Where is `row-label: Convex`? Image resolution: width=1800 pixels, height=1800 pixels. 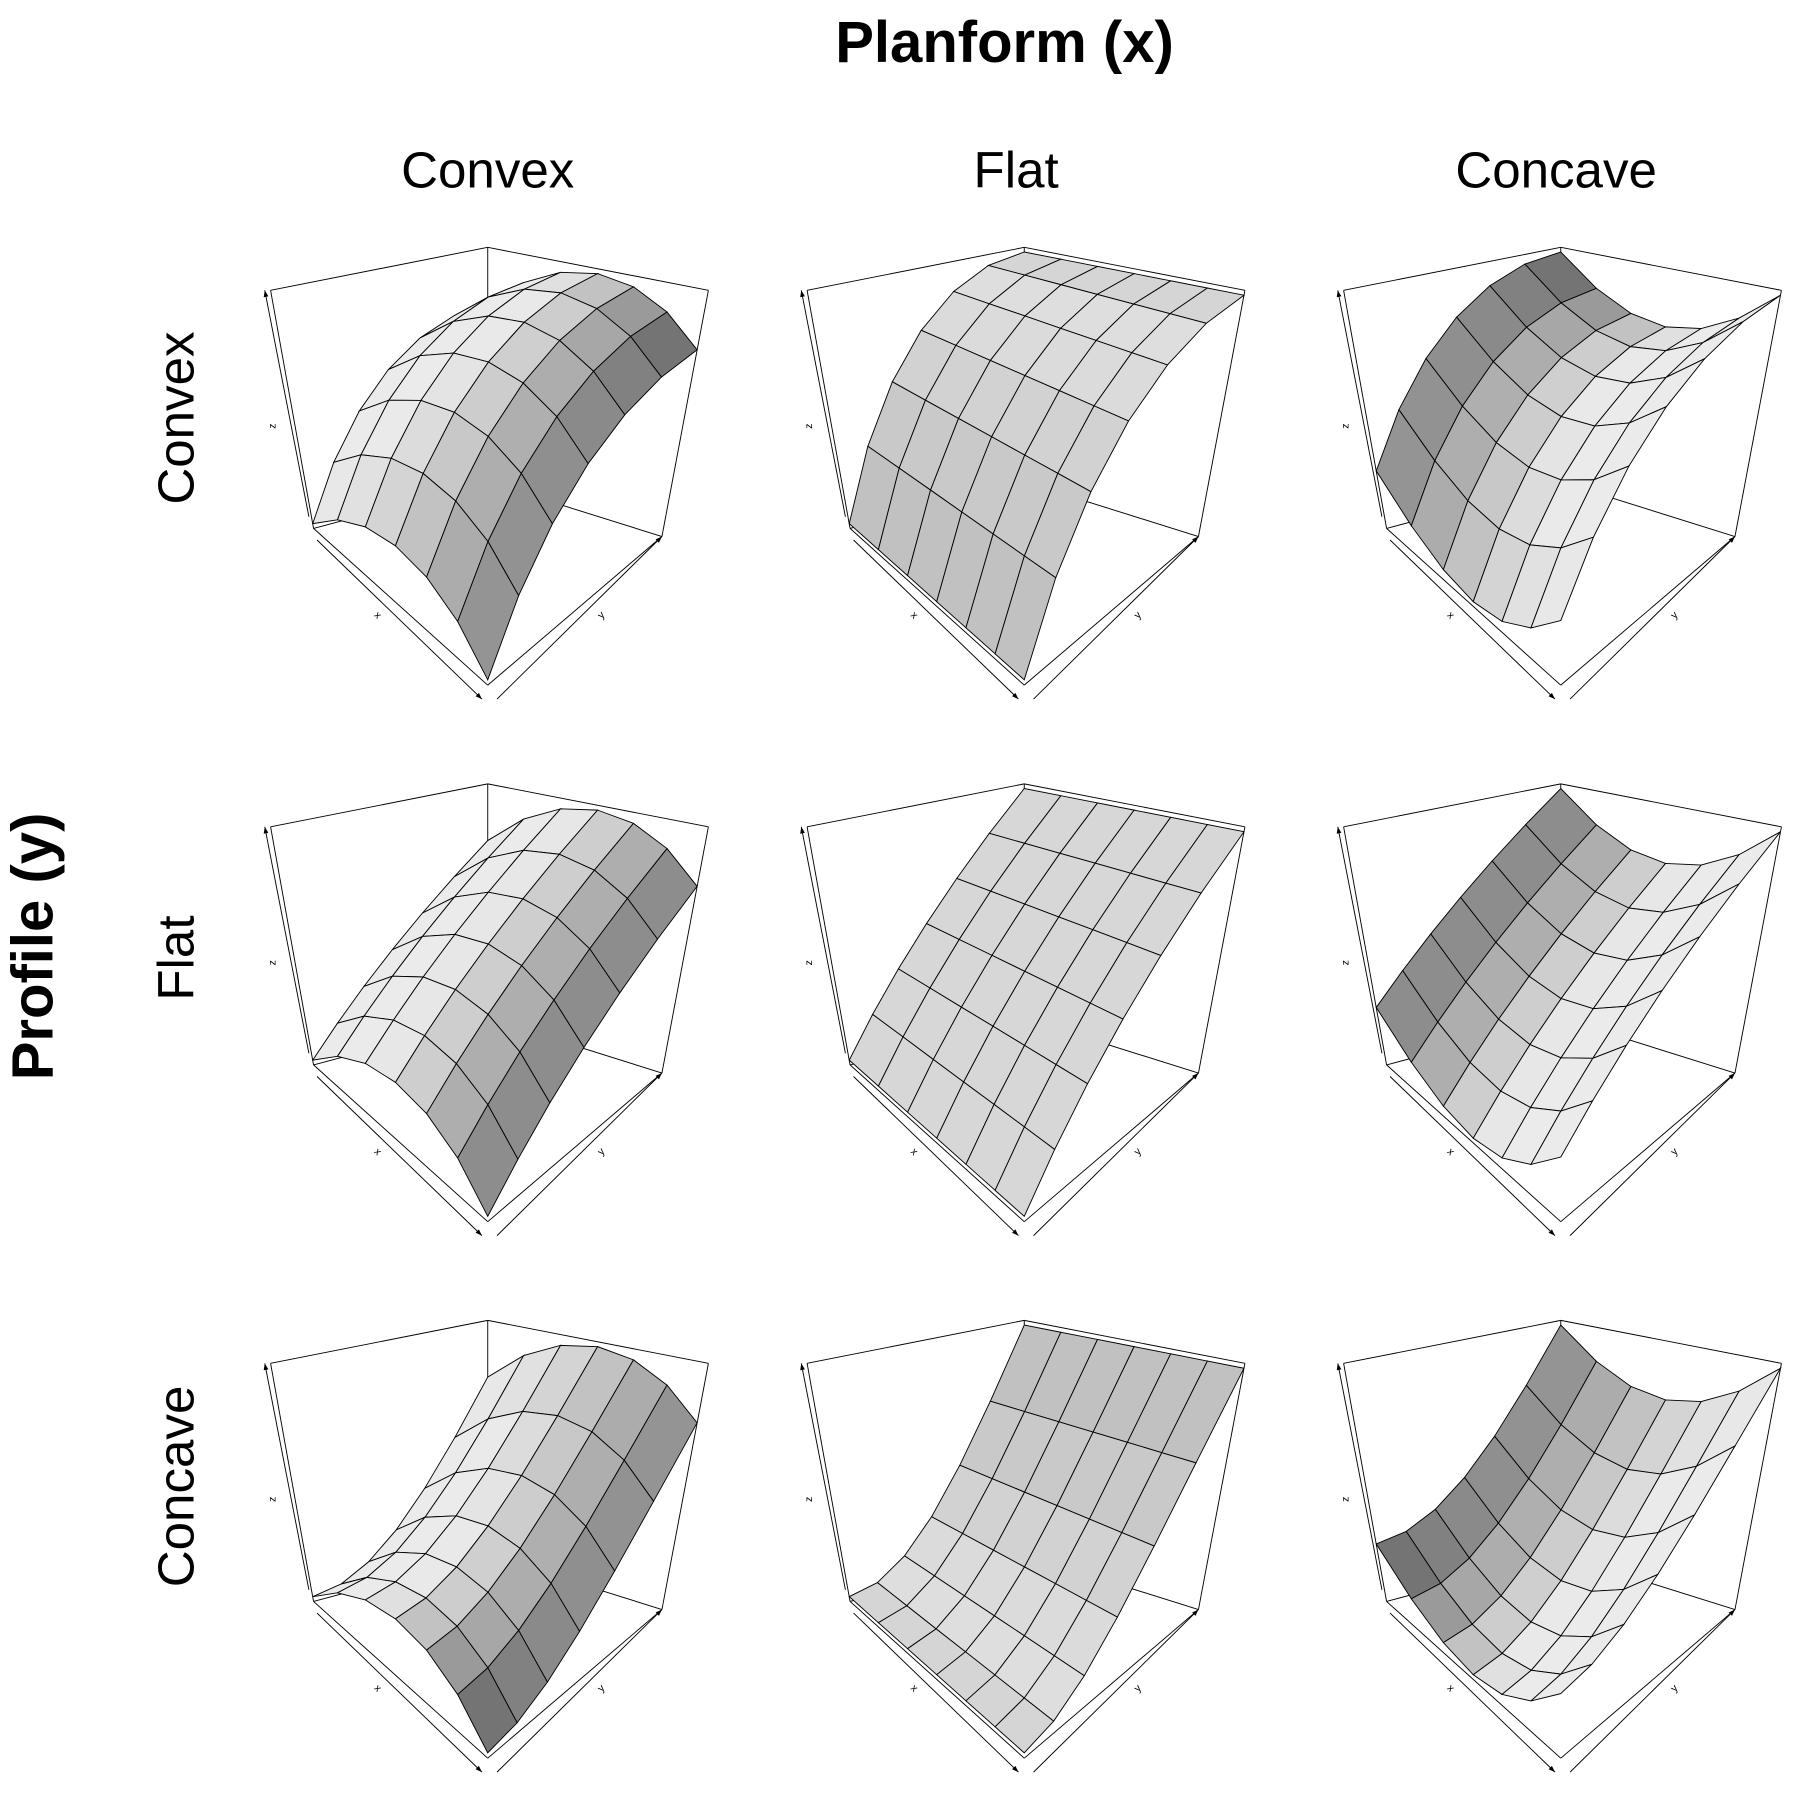 row-label: Convex is located at coordinates (176, 417).